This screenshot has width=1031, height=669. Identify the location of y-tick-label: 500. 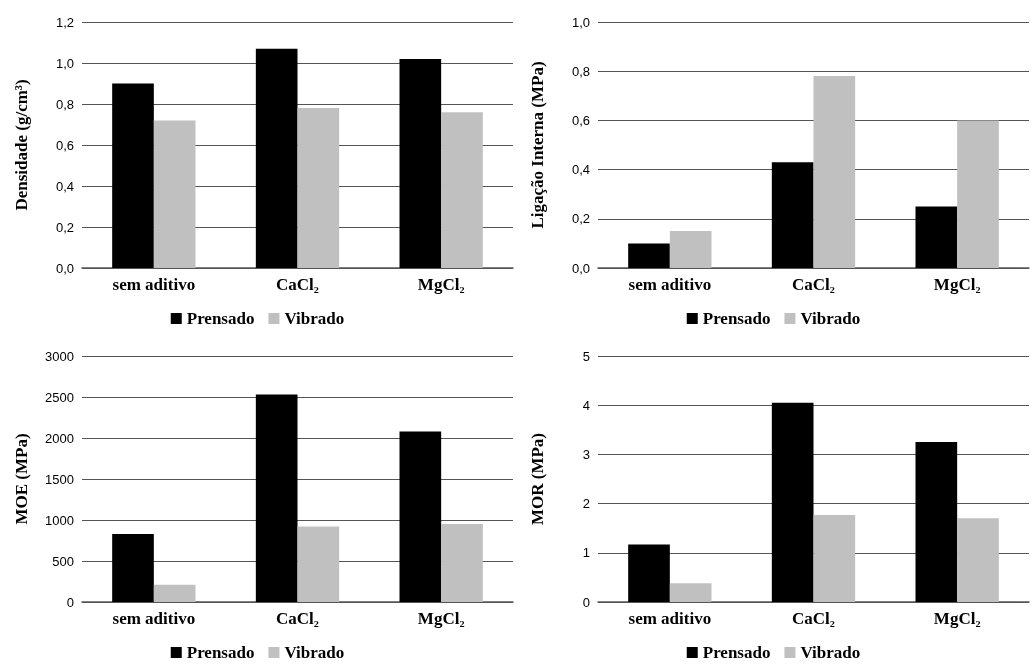
(63, 561).